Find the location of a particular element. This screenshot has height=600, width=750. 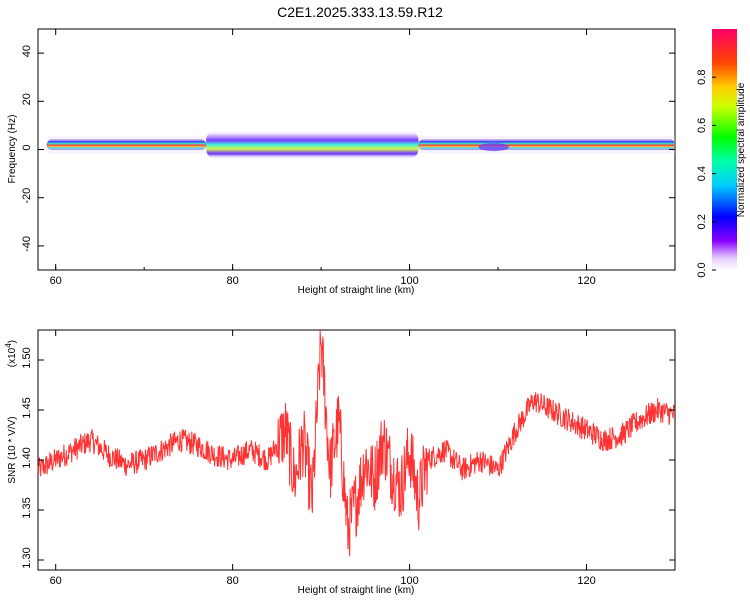

snr-y-tick-label: 1.50 is located at coordinates (27, 357).